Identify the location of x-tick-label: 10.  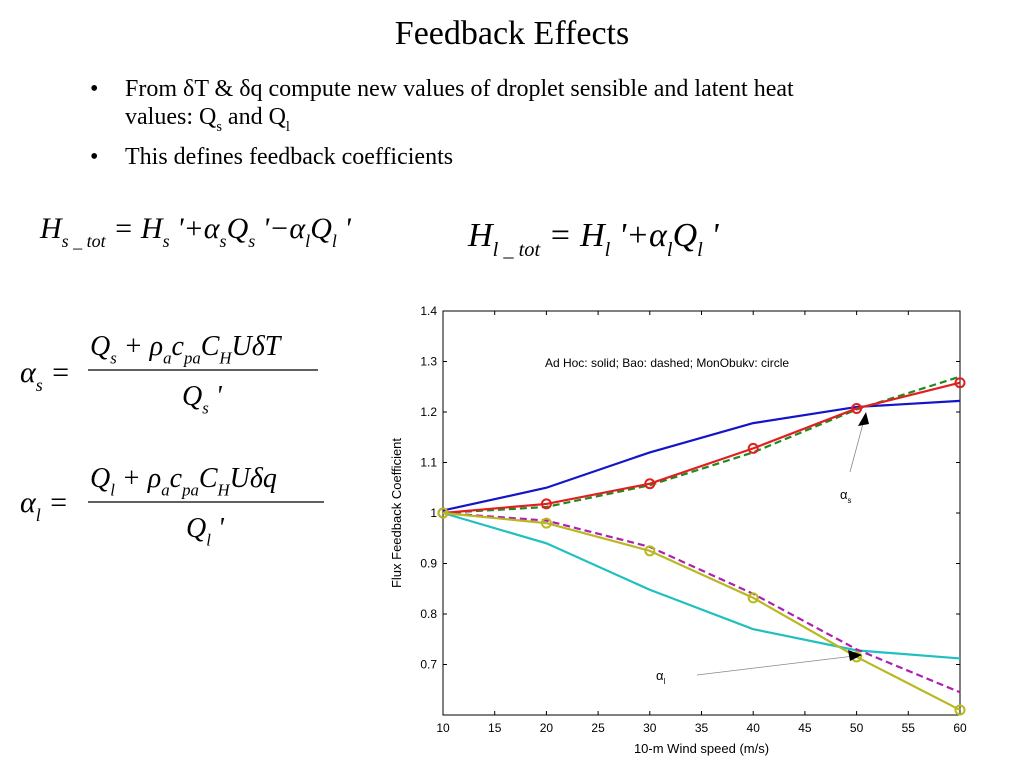
(443, 728).